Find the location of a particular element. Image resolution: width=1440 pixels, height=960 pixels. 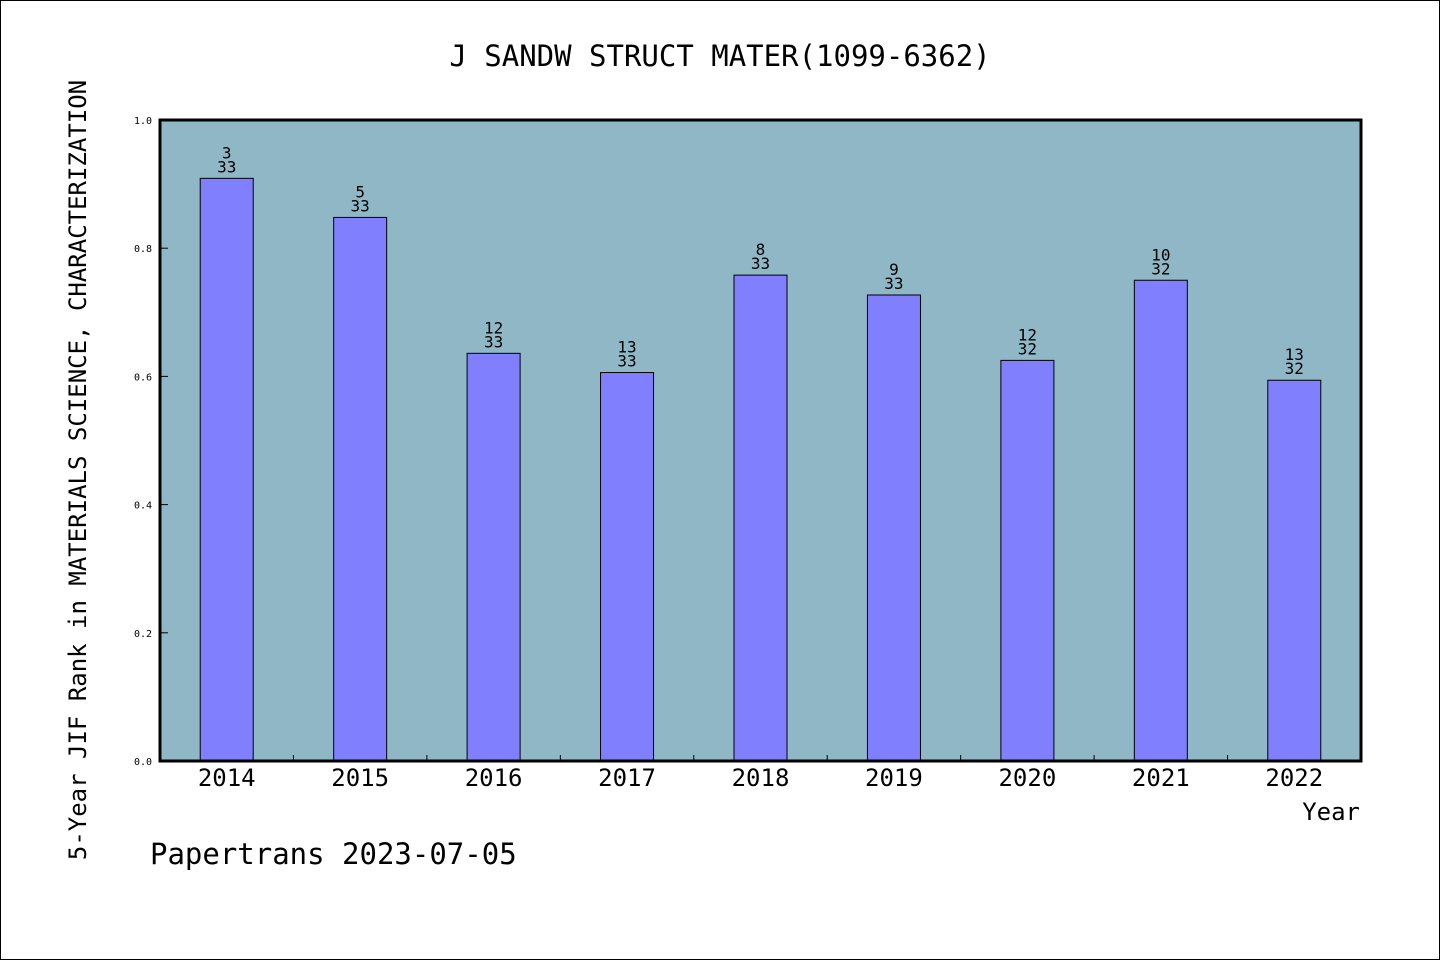

rank-label: 8 is located at coordinates (761, 249).